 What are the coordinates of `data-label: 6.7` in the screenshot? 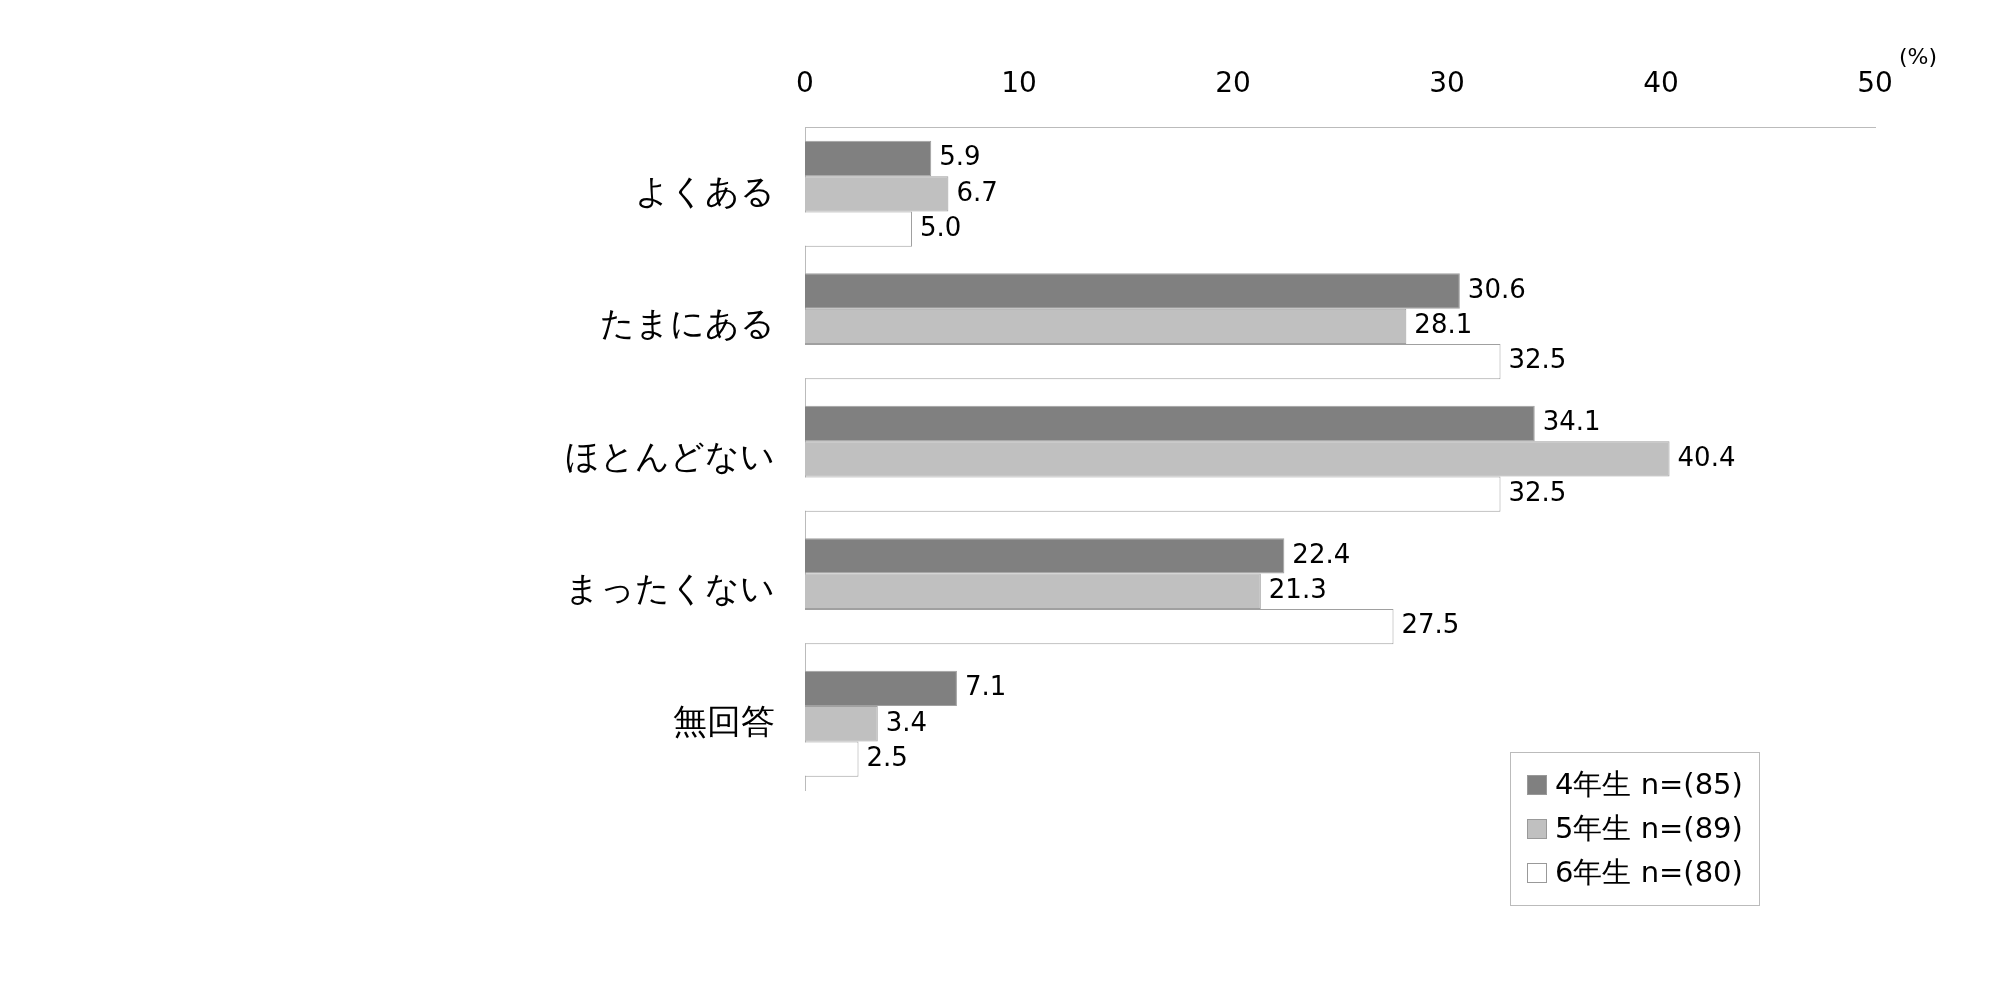 It's located at (977, 191).